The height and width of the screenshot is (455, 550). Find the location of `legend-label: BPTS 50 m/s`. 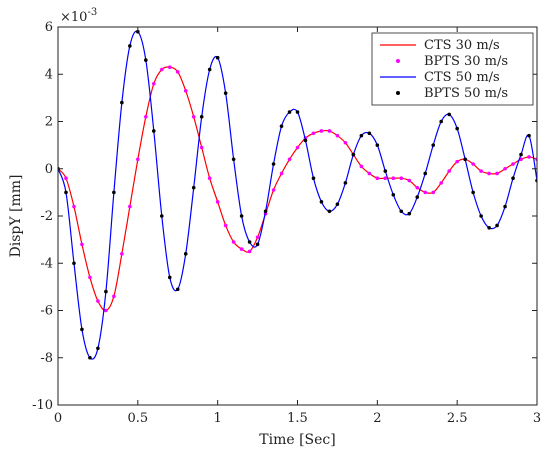

legend-label: BPTS 50 m/s is located at coordinates (466, 93).